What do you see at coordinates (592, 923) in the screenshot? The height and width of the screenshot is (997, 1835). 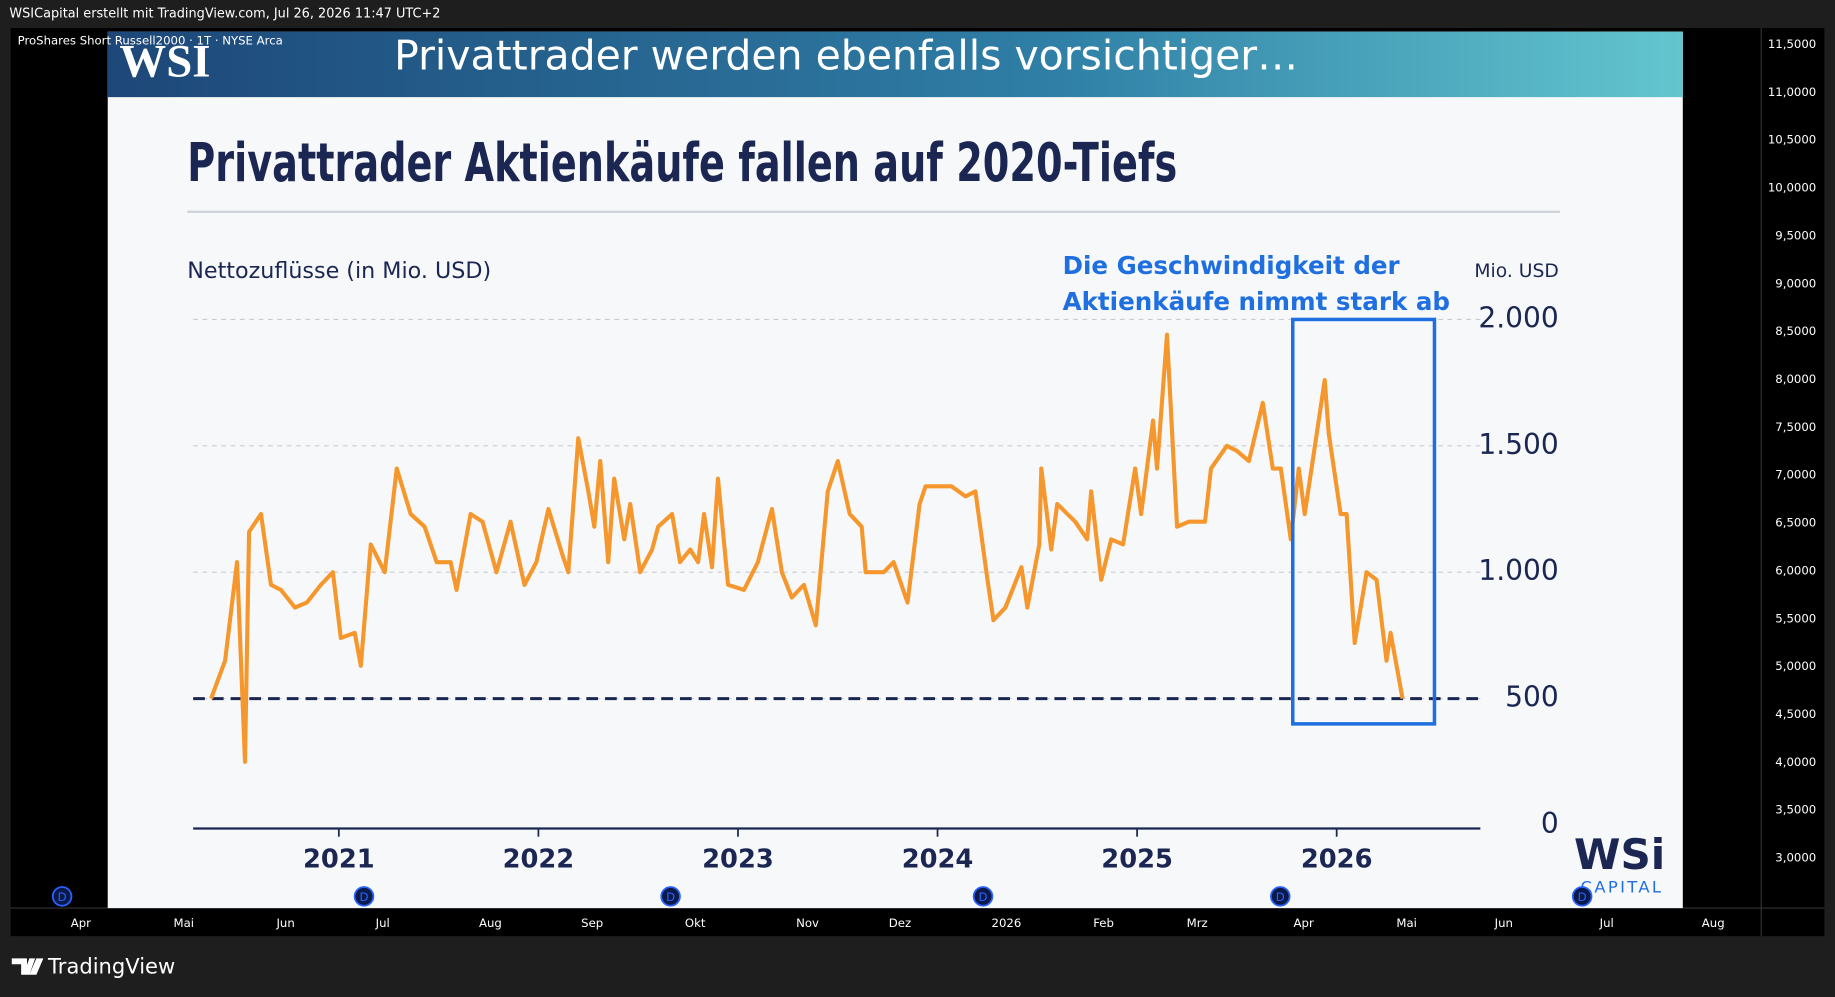 I see `time-label: Sep` at bounding box center [592, 923].